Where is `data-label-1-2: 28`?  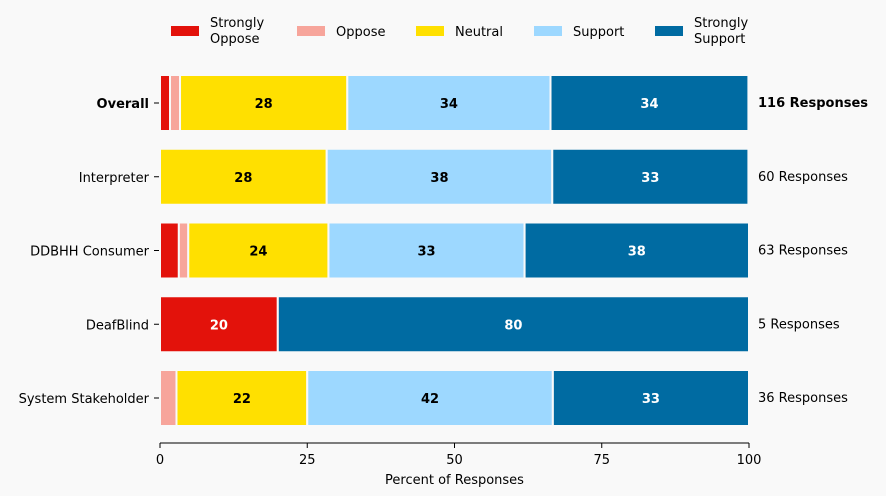 data-label-1-2: 28 is located at coordinates (243, 178).